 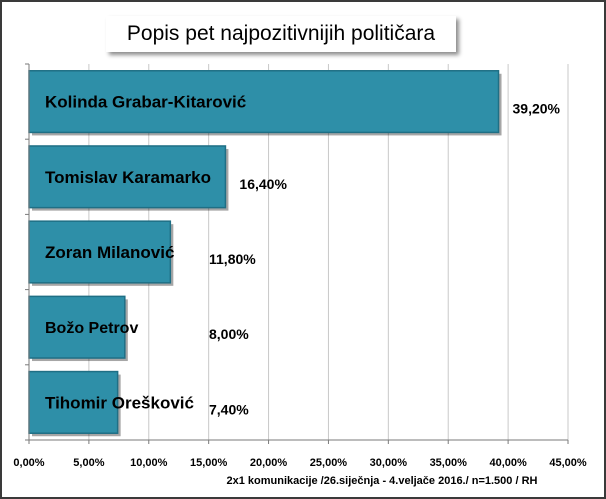 What do you see at coordinates (263, 184) in the screenshot?
I see `bar-value-label: 16,40%` at bounding box center [263, 184].